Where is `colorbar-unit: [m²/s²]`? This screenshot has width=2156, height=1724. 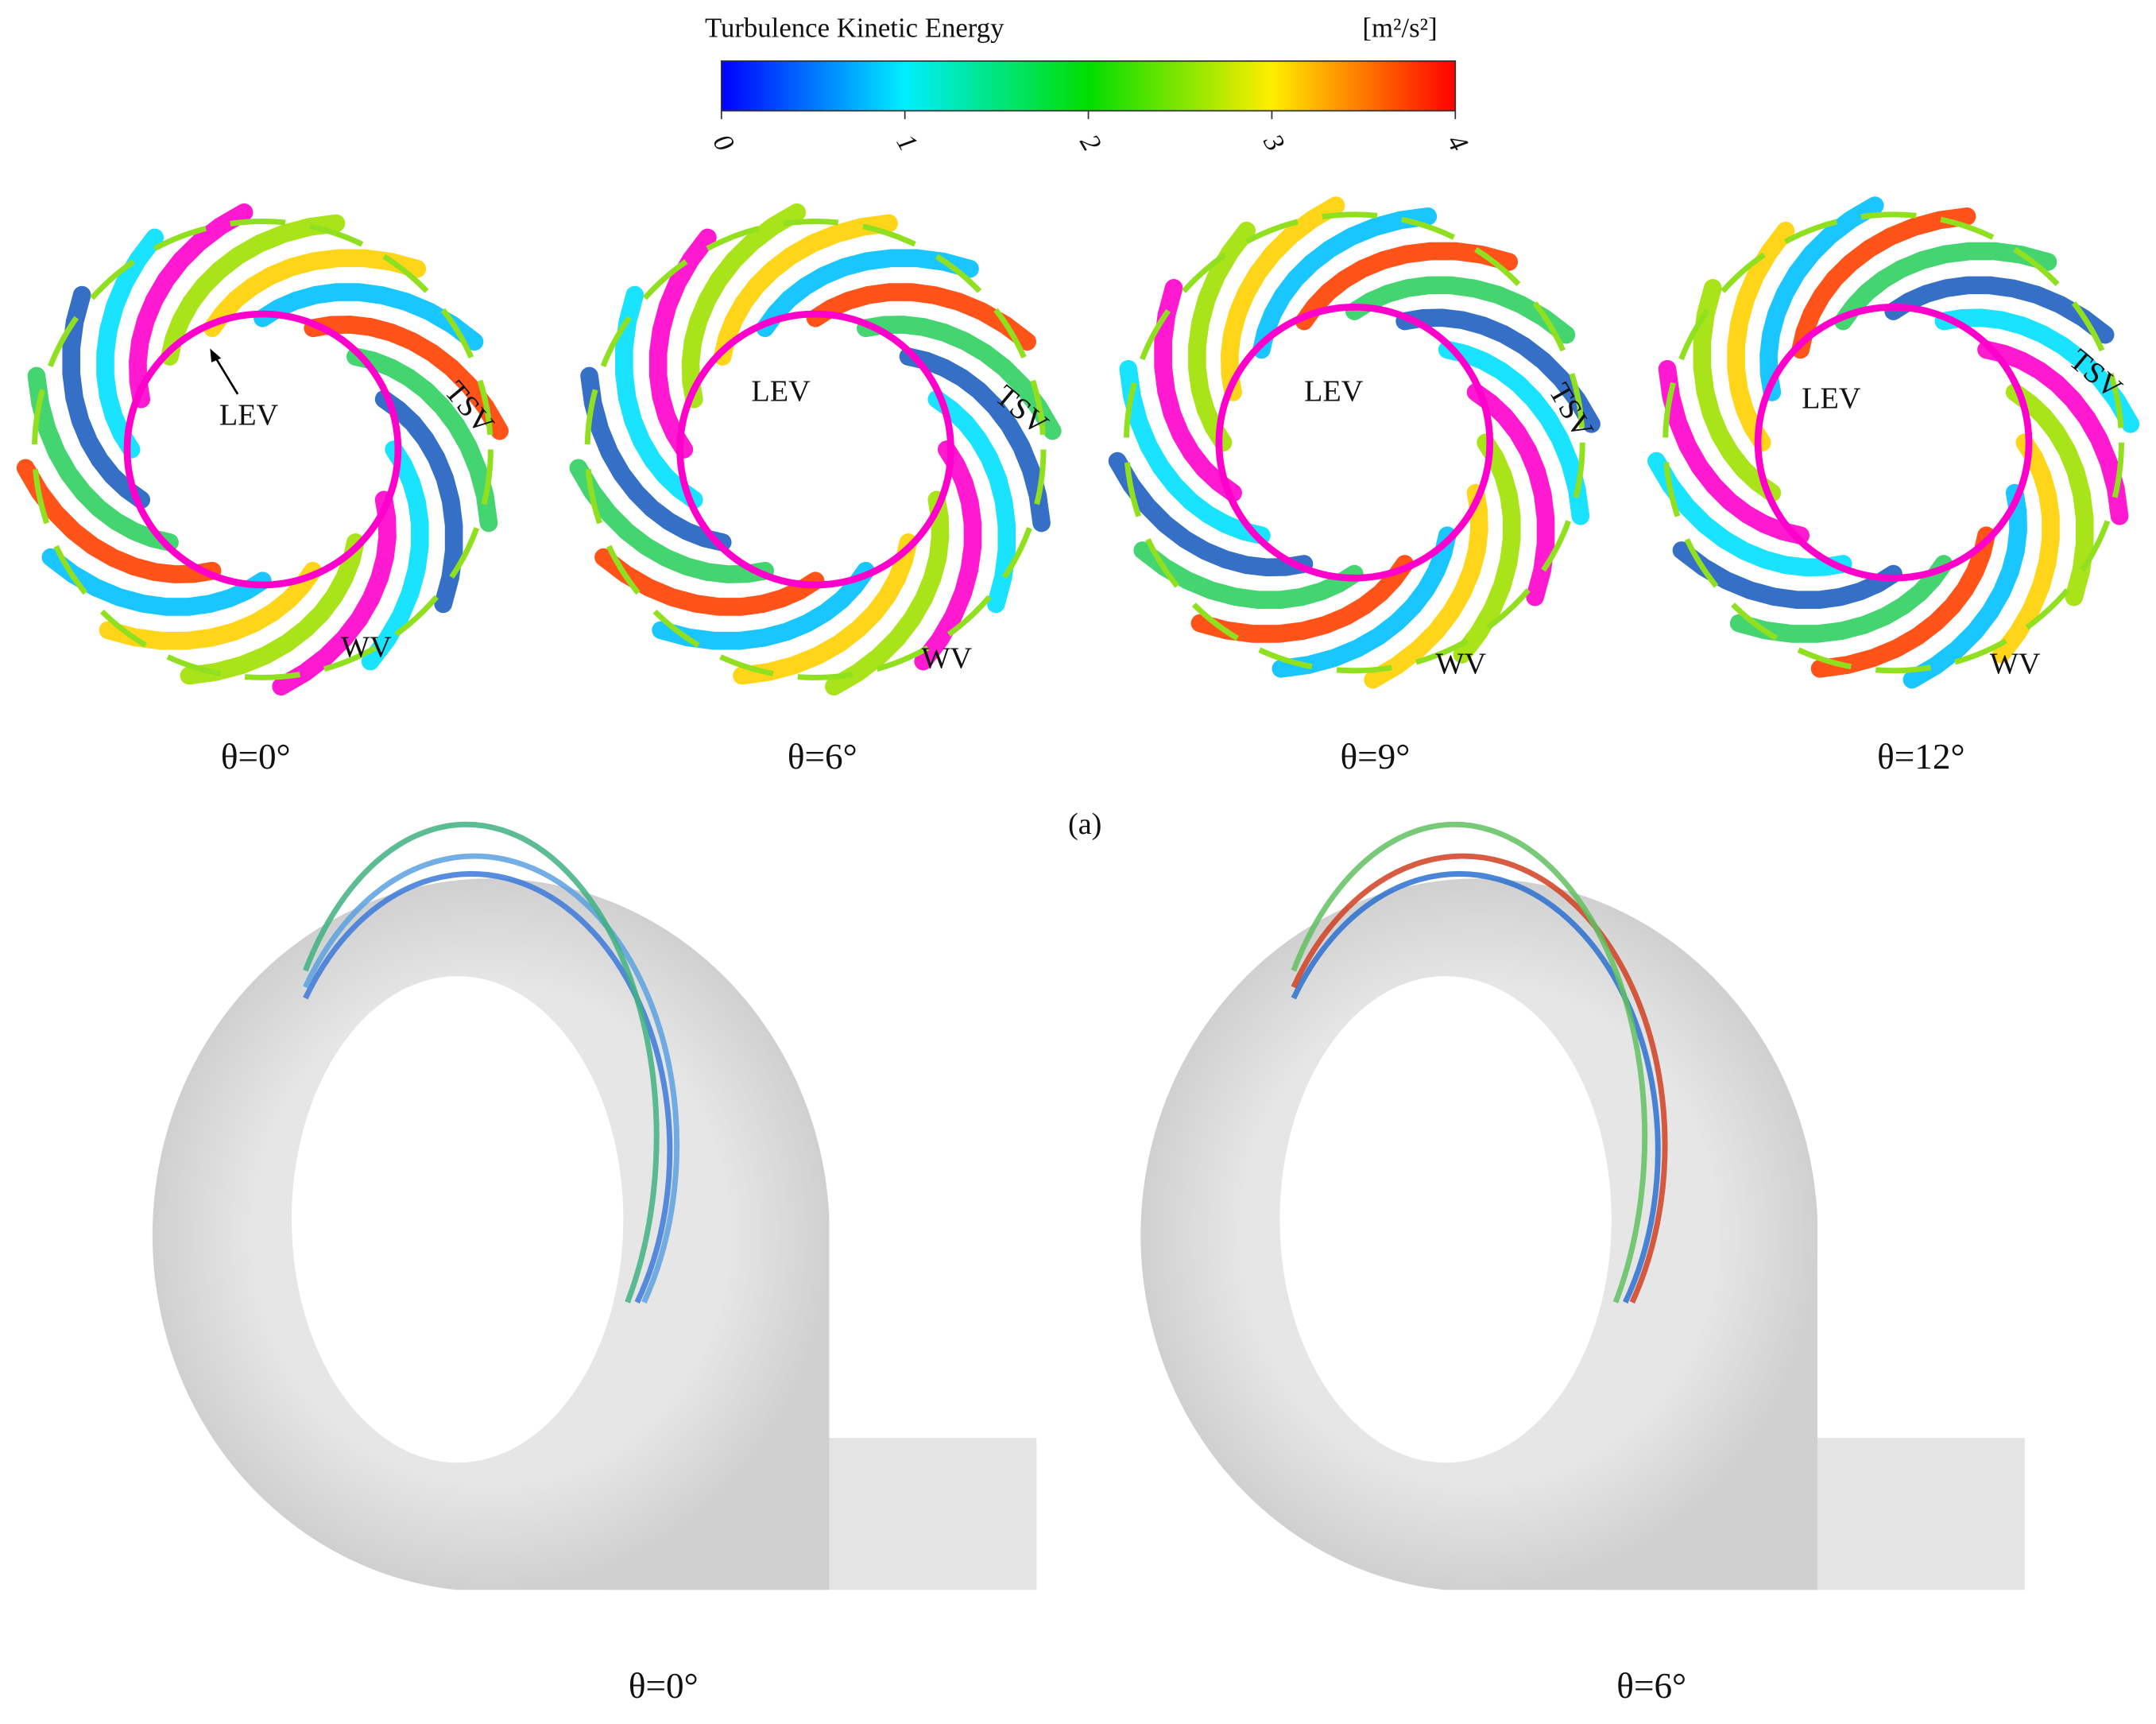 colorbar-unit: [m²/s²] is located at coordinates (1399, 28).